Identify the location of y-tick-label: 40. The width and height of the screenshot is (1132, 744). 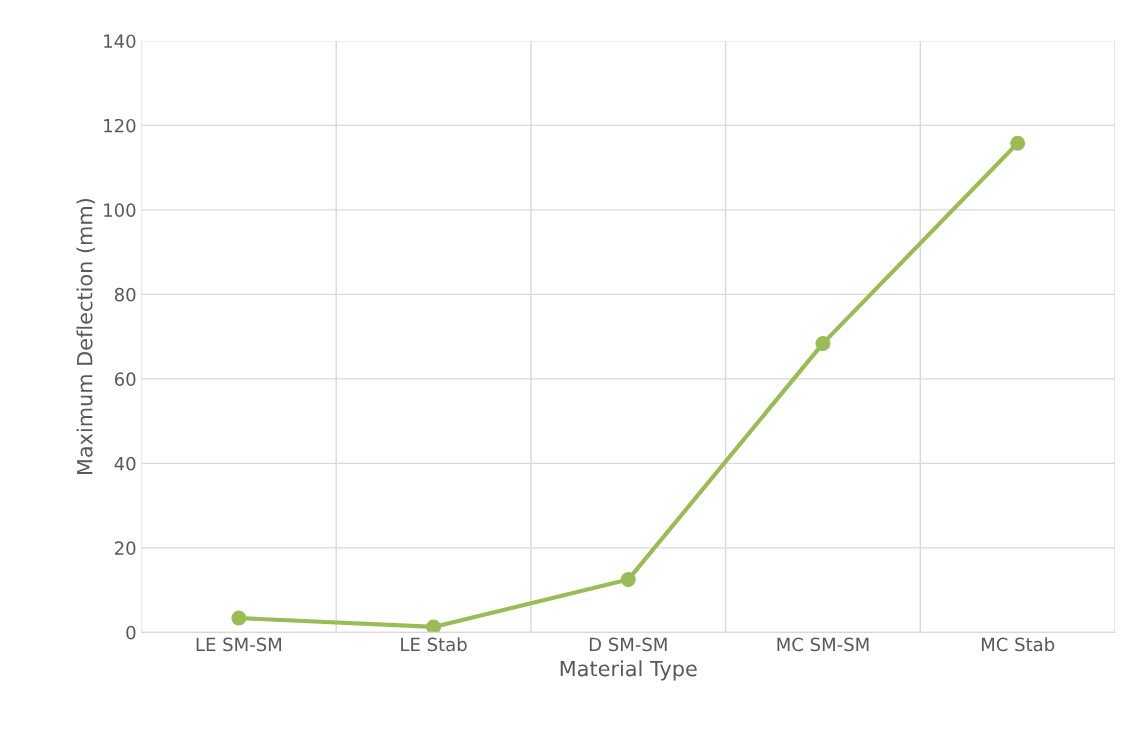
(125, 463).